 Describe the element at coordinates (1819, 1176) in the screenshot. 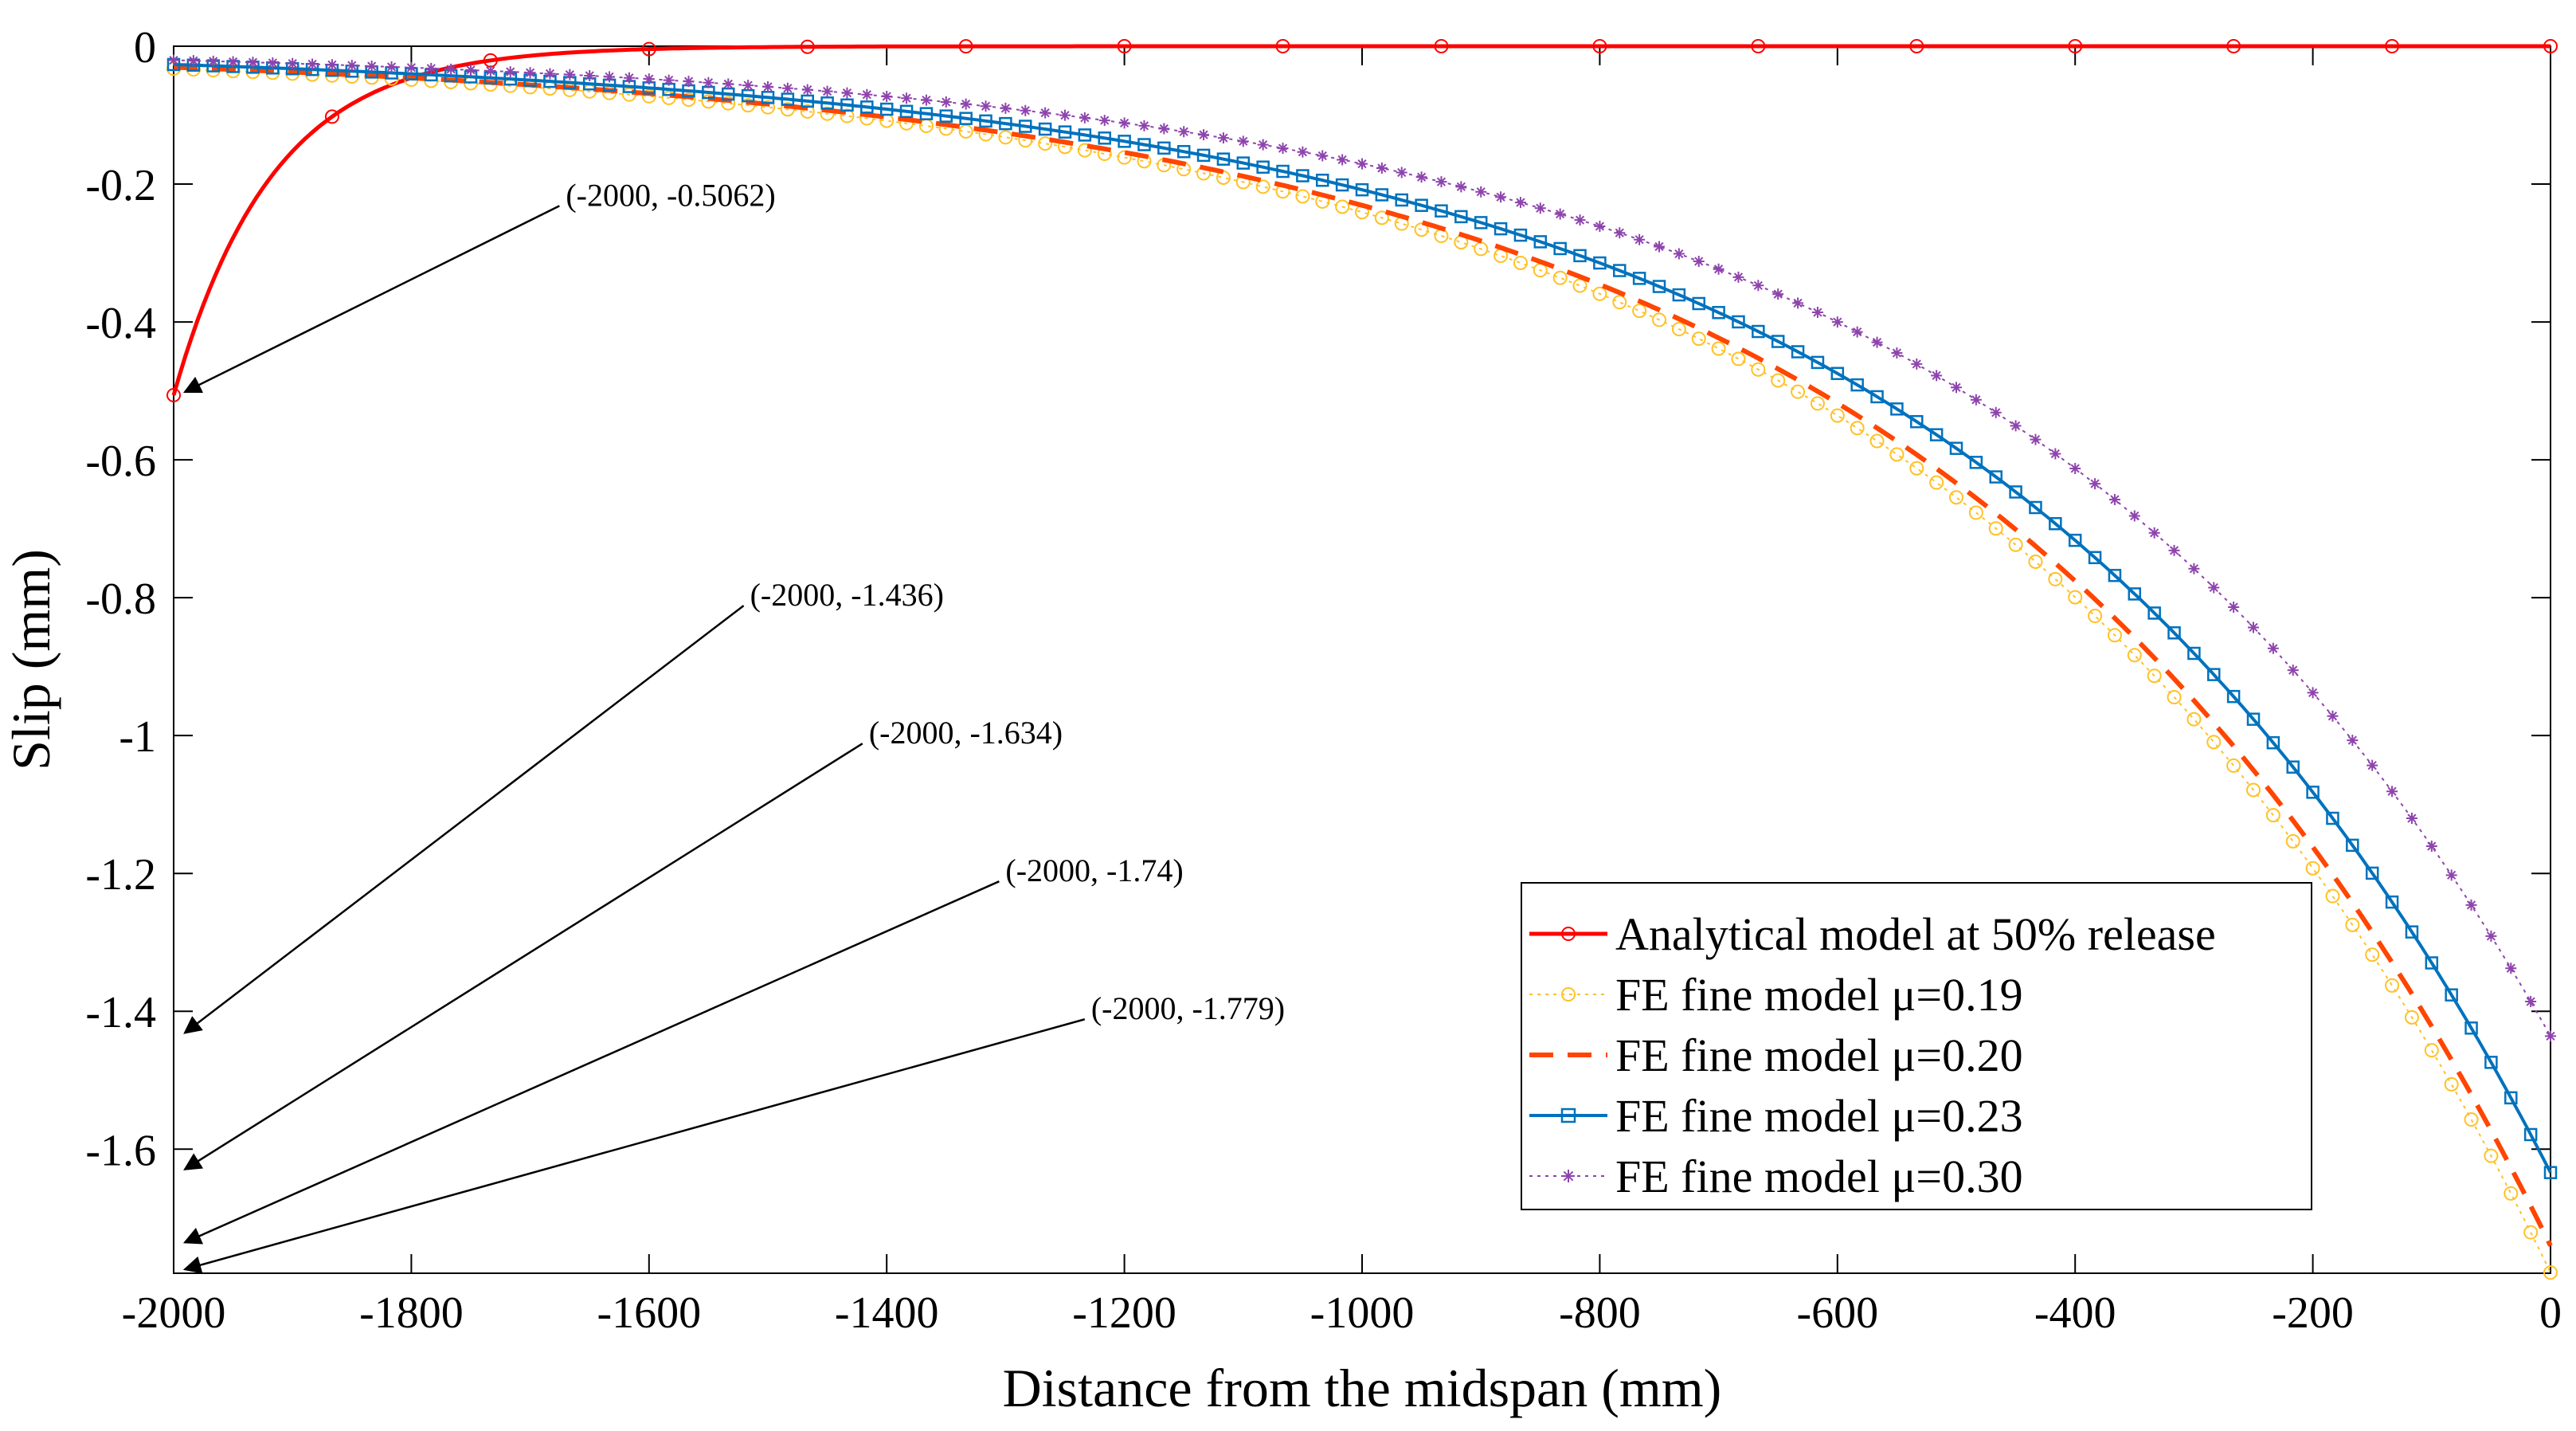

I see `legend-label: FE fine model μ=0.30` at that location.